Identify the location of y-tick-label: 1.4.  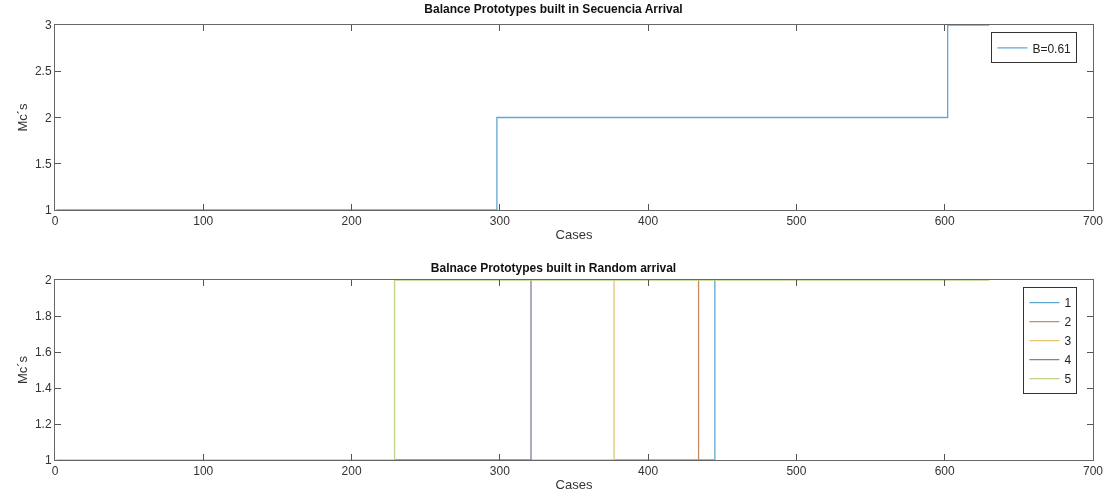
(43, 388).